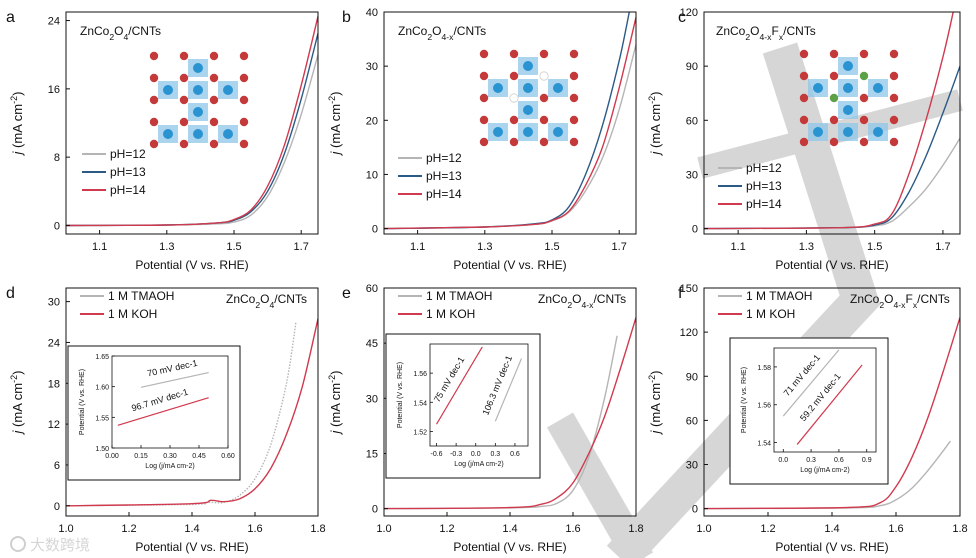  Describe the element at coordinates (553, 299) in the screenshot. I see `title-part: ZnCo` at that location.